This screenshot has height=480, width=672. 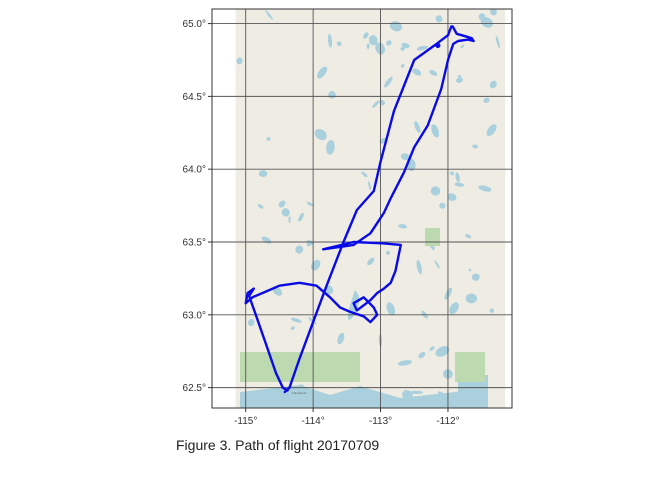 What do you see at coordinates (245, 421) in the screenshot?
I see `x-tick-label: -115°` at bounding box center [245, 421].